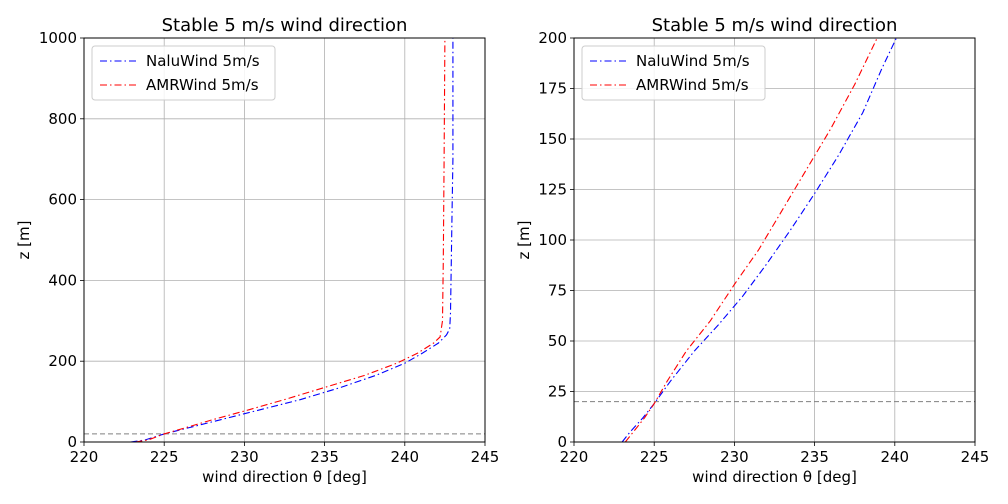 The width and height of the screenshot is (1008, 504). Describe the element at coordinates (62, 200) in the screenshot. I see `left-chart-y-tick-label: 600` at that location.